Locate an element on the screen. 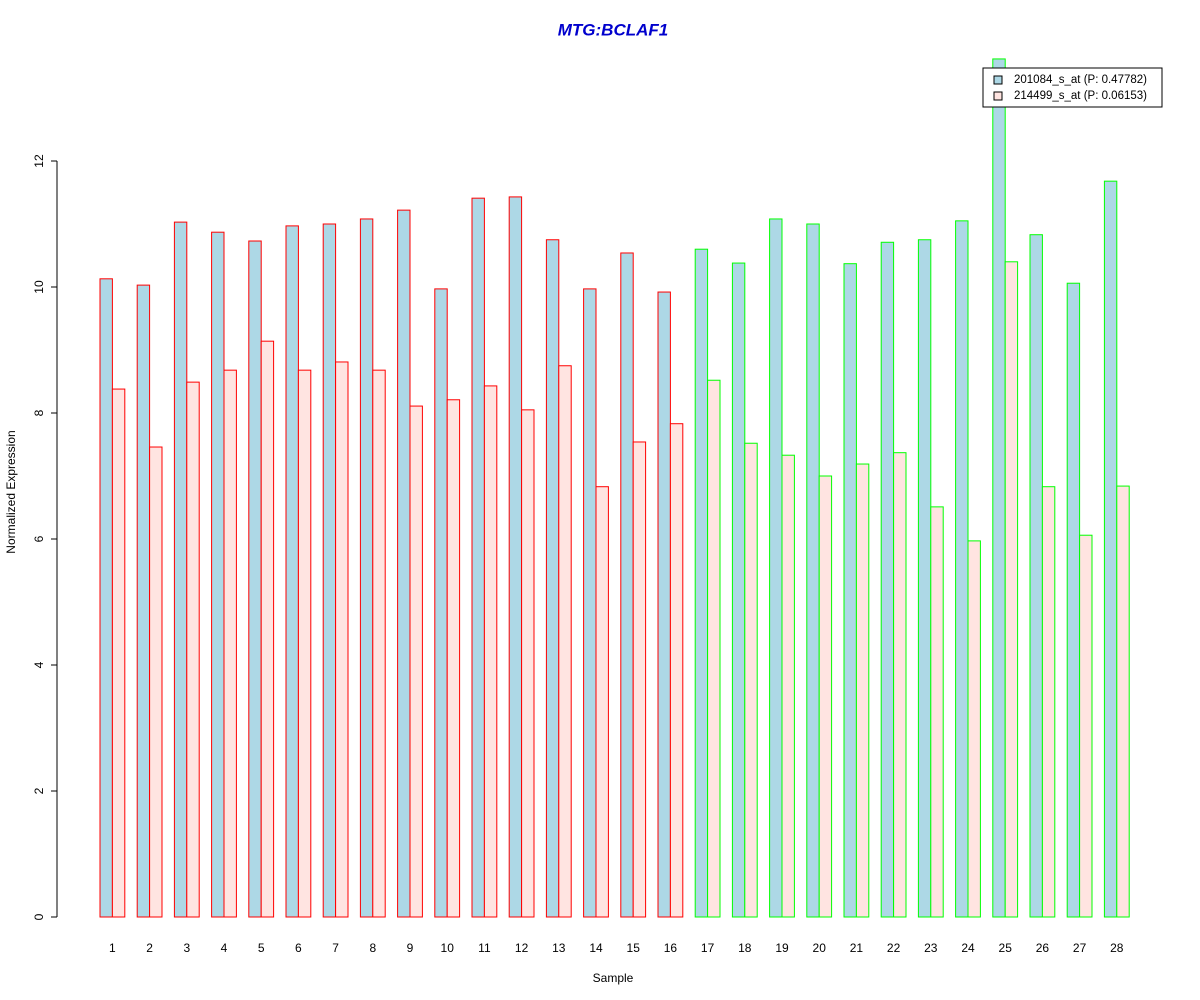  x-tick-label: 23 is located at coordinates (931, 948).